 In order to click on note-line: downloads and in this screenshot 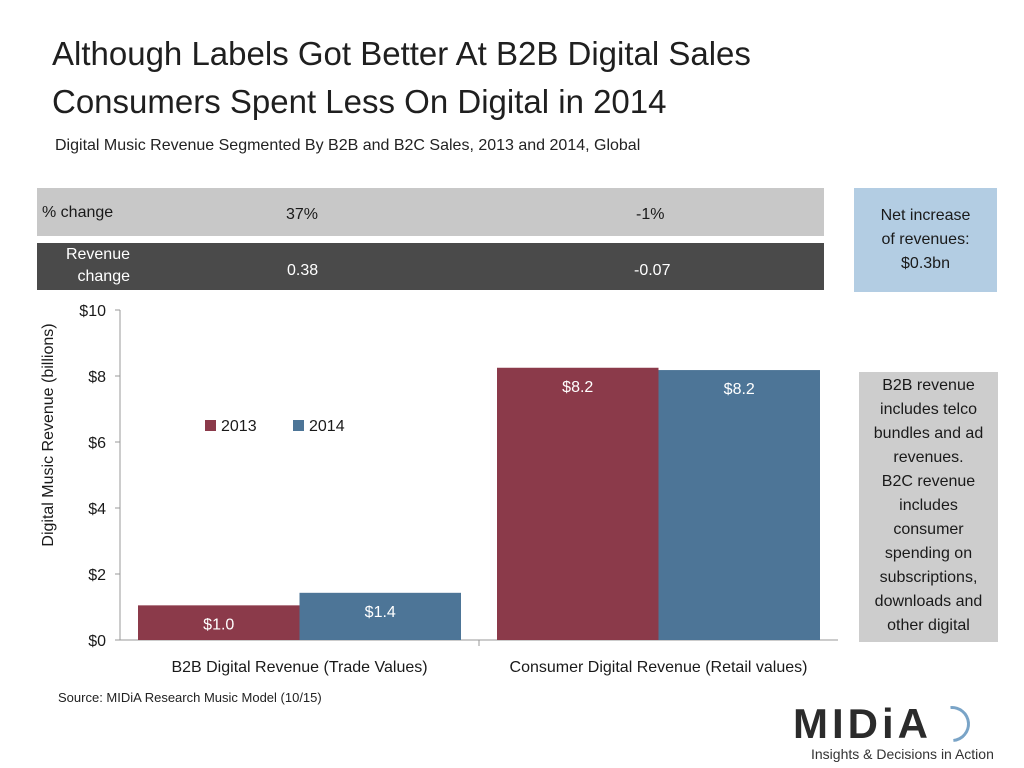, I will do `click(928, 601)`.